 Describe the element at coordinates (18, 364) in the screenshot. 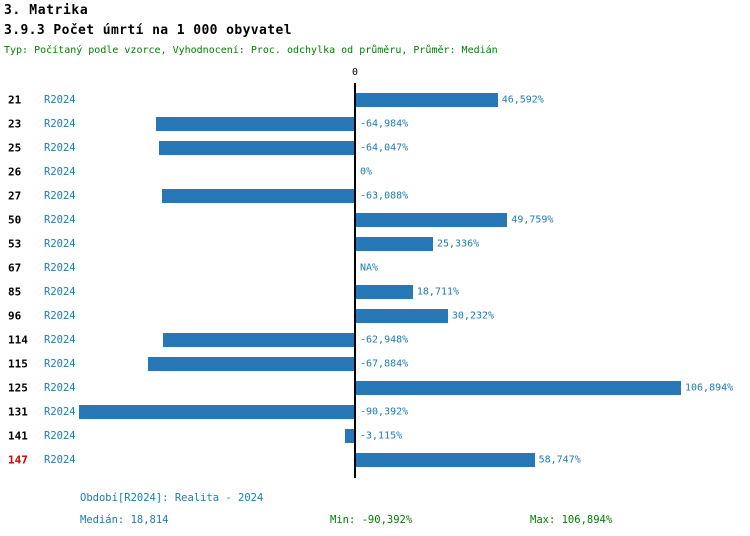

I see `row-id-label: 115` at that location.